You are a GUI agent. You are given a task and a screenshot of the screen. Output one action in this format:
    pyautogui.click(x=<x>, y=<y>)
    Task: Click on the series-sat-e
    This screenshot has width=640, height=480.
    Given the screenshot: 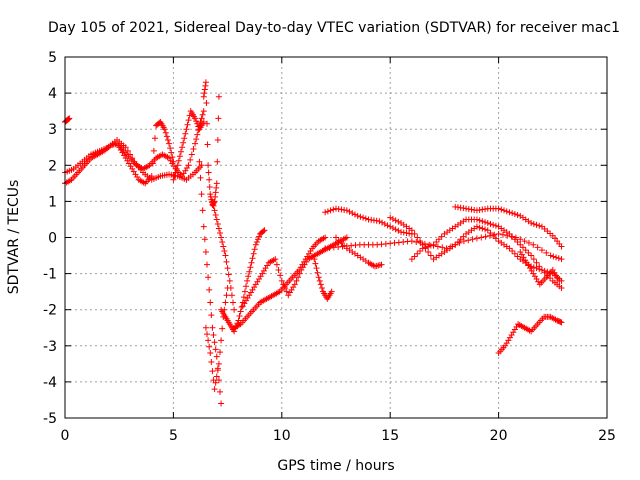 What is the action you would take?
    pyautogui.click(x=188, y=145)
    